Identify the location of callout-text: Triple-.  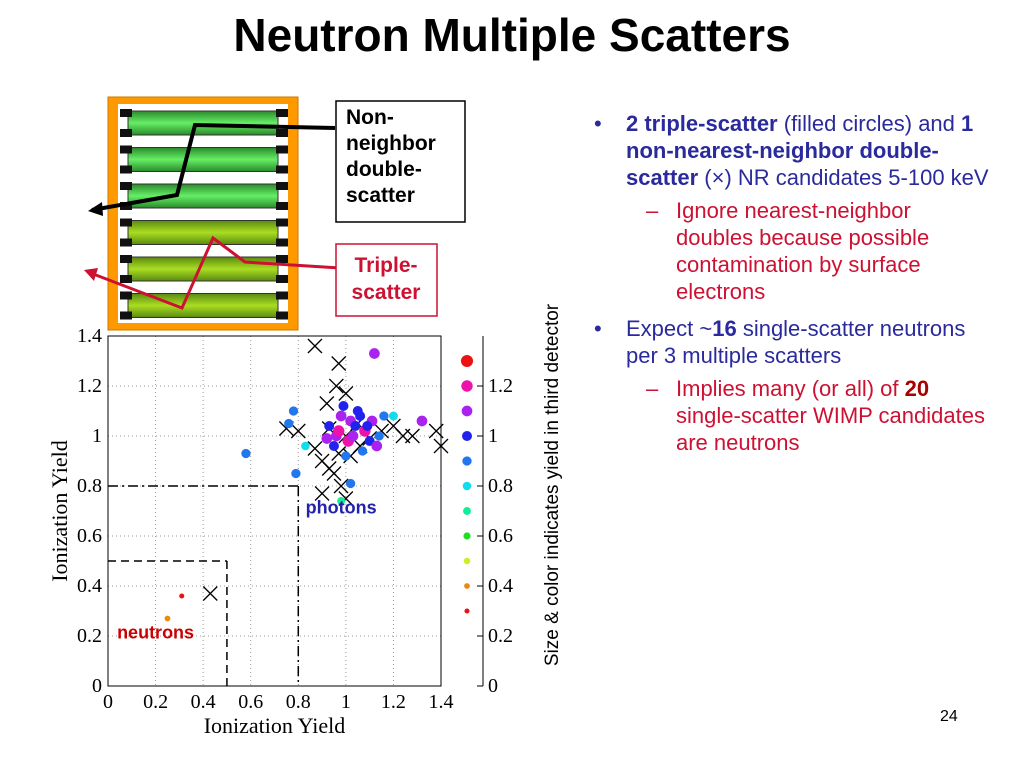
(385, 265).